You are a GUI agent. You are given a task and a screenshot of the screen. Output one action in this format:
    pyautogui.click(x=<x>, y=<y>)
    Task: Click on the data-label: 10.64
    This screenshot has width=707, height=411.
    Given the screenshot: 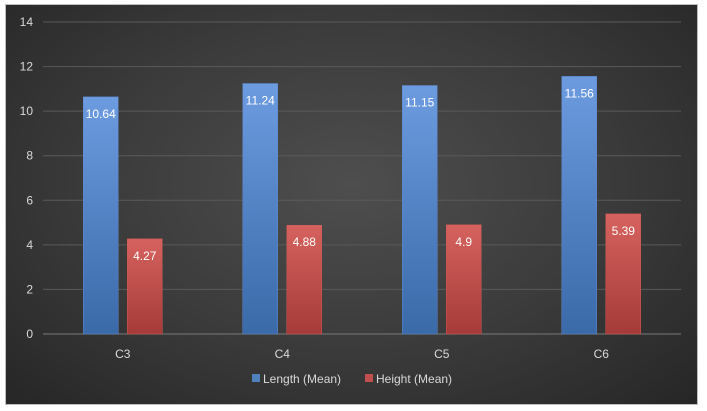 What is the action you would take?
    pyautogui.click(x=101, y=114)
    